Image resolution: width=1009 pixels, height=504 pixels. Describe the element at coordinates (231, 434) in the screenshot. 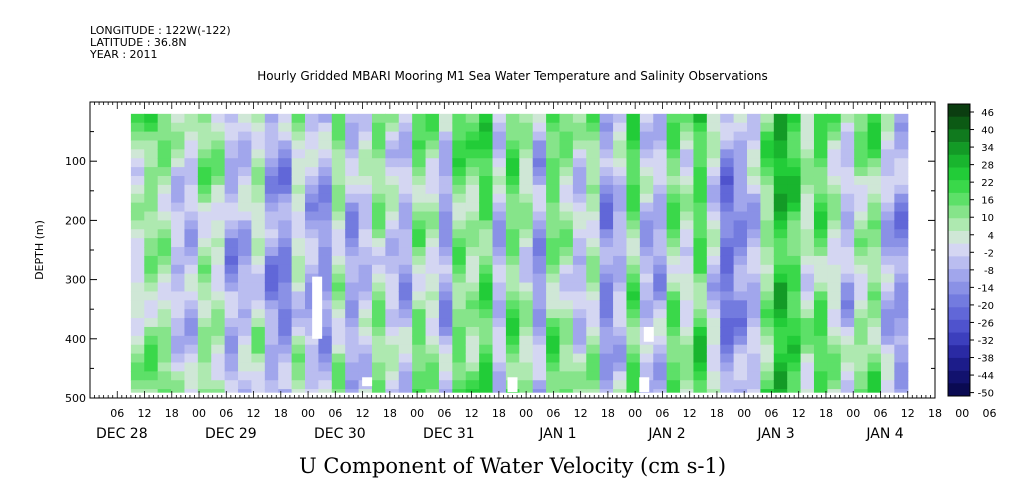

I see `x-day-label: DEC 29` at that location.